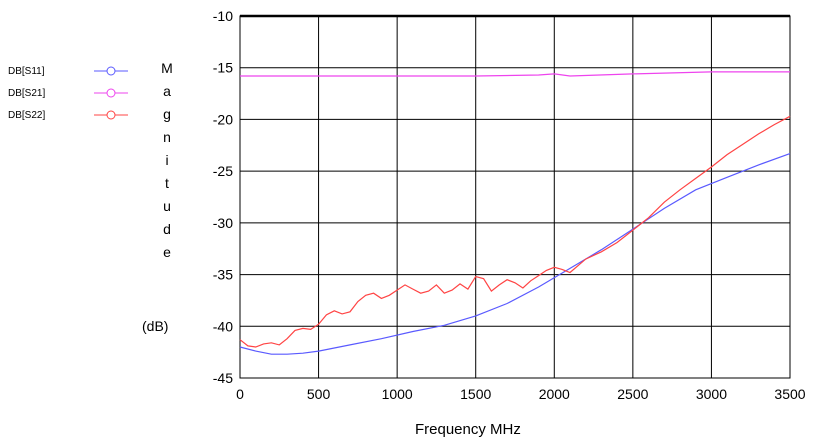 Image resolution: width=823 pixels, height=444 pixels. I want to click on x-tick-label: 0, so click(240, 394).